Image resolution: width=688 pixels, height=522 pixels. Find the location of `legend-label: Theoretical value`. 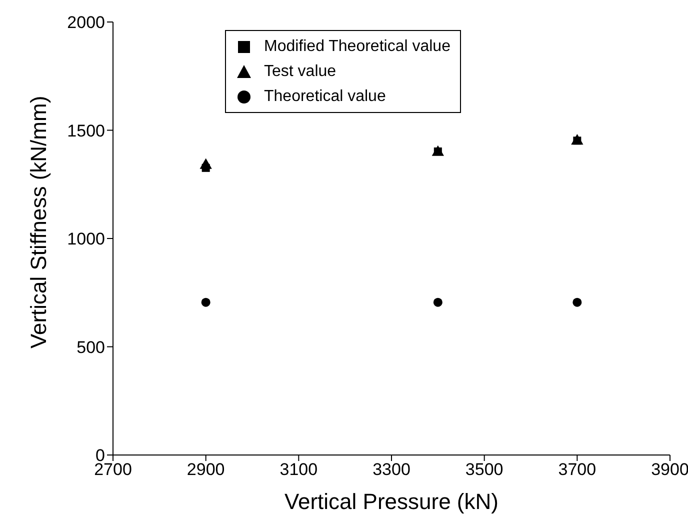

legend-label: Theoretical value is located at coordinates (325, 96).